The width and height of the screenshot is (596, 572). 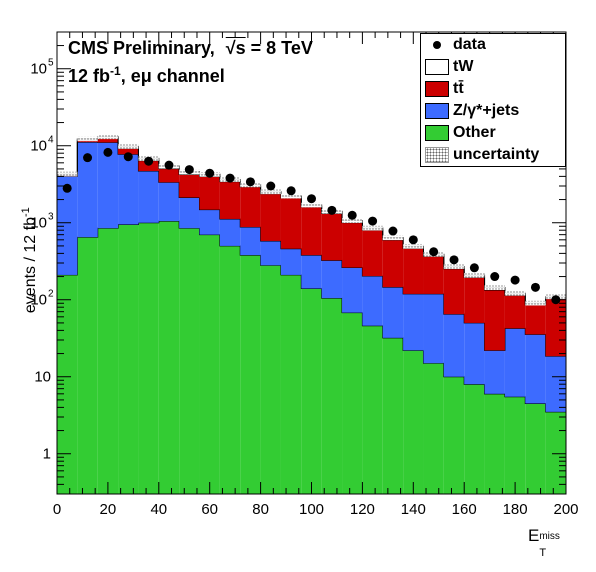 What do you see at coordinates (57, 509) in the screenshot?
I see `x-tick-label: 0` at bounding box center [57, 509].